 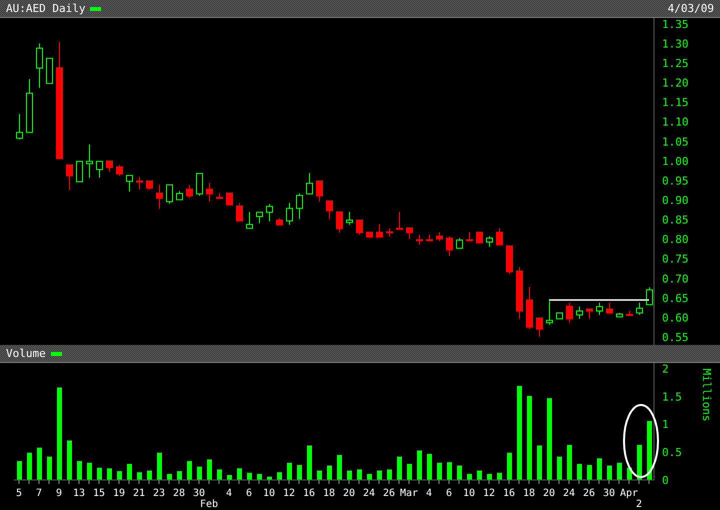 What do you see at coordinates (707, 395) in the screenshot?
I see `y-axis-title: Millions` at bounding box center [707, 395].